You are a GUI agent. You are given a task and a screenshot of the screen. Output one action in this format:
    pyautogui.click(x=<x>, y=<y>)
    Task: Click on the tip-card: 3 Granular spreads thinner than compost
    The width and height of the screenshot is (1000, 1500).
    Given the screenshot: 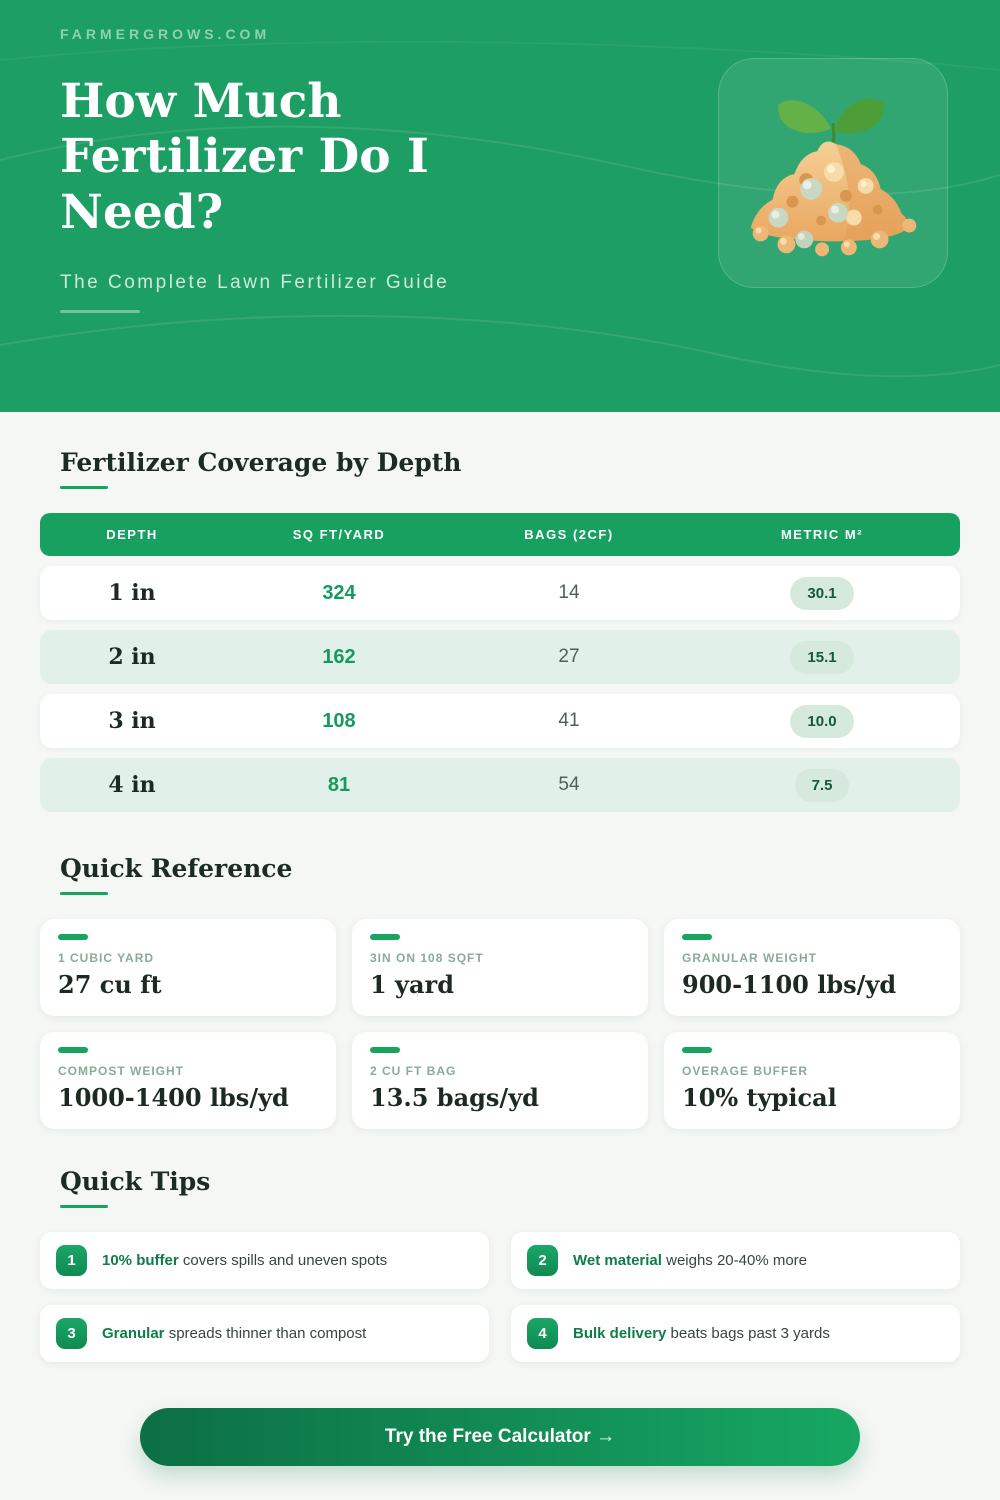 What is the action you would take?
    pyautogui.click(x=264, y=1333)
    